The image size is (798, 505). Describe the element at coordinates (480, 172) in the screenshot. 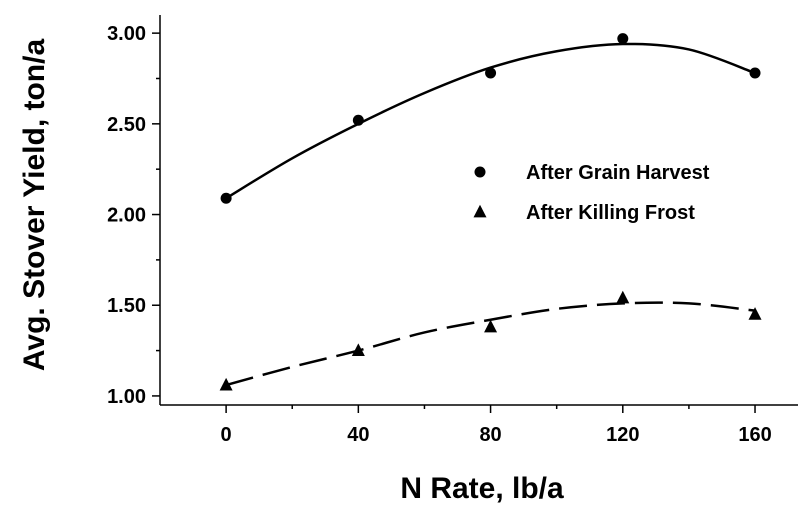

I see `legend-marker-grain-harvest` at that location.